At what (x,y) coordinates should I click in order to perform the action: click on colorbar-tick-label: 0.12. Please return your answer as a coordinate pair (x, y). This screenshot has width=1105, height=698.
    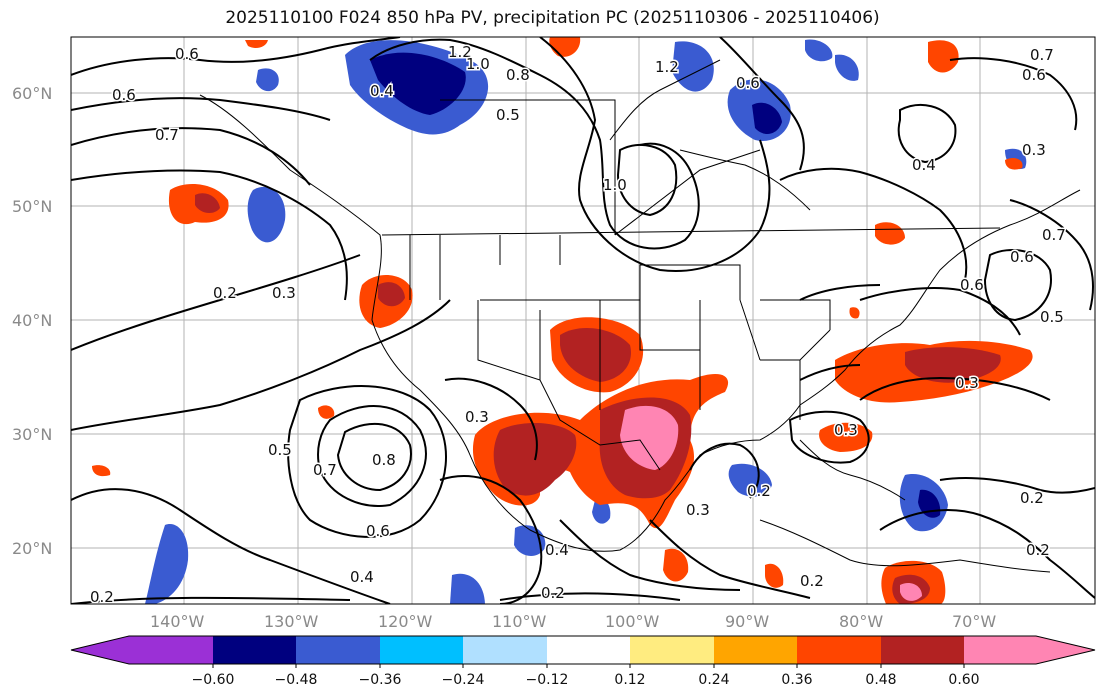
    Looking at the image, I should click on (629, 680).